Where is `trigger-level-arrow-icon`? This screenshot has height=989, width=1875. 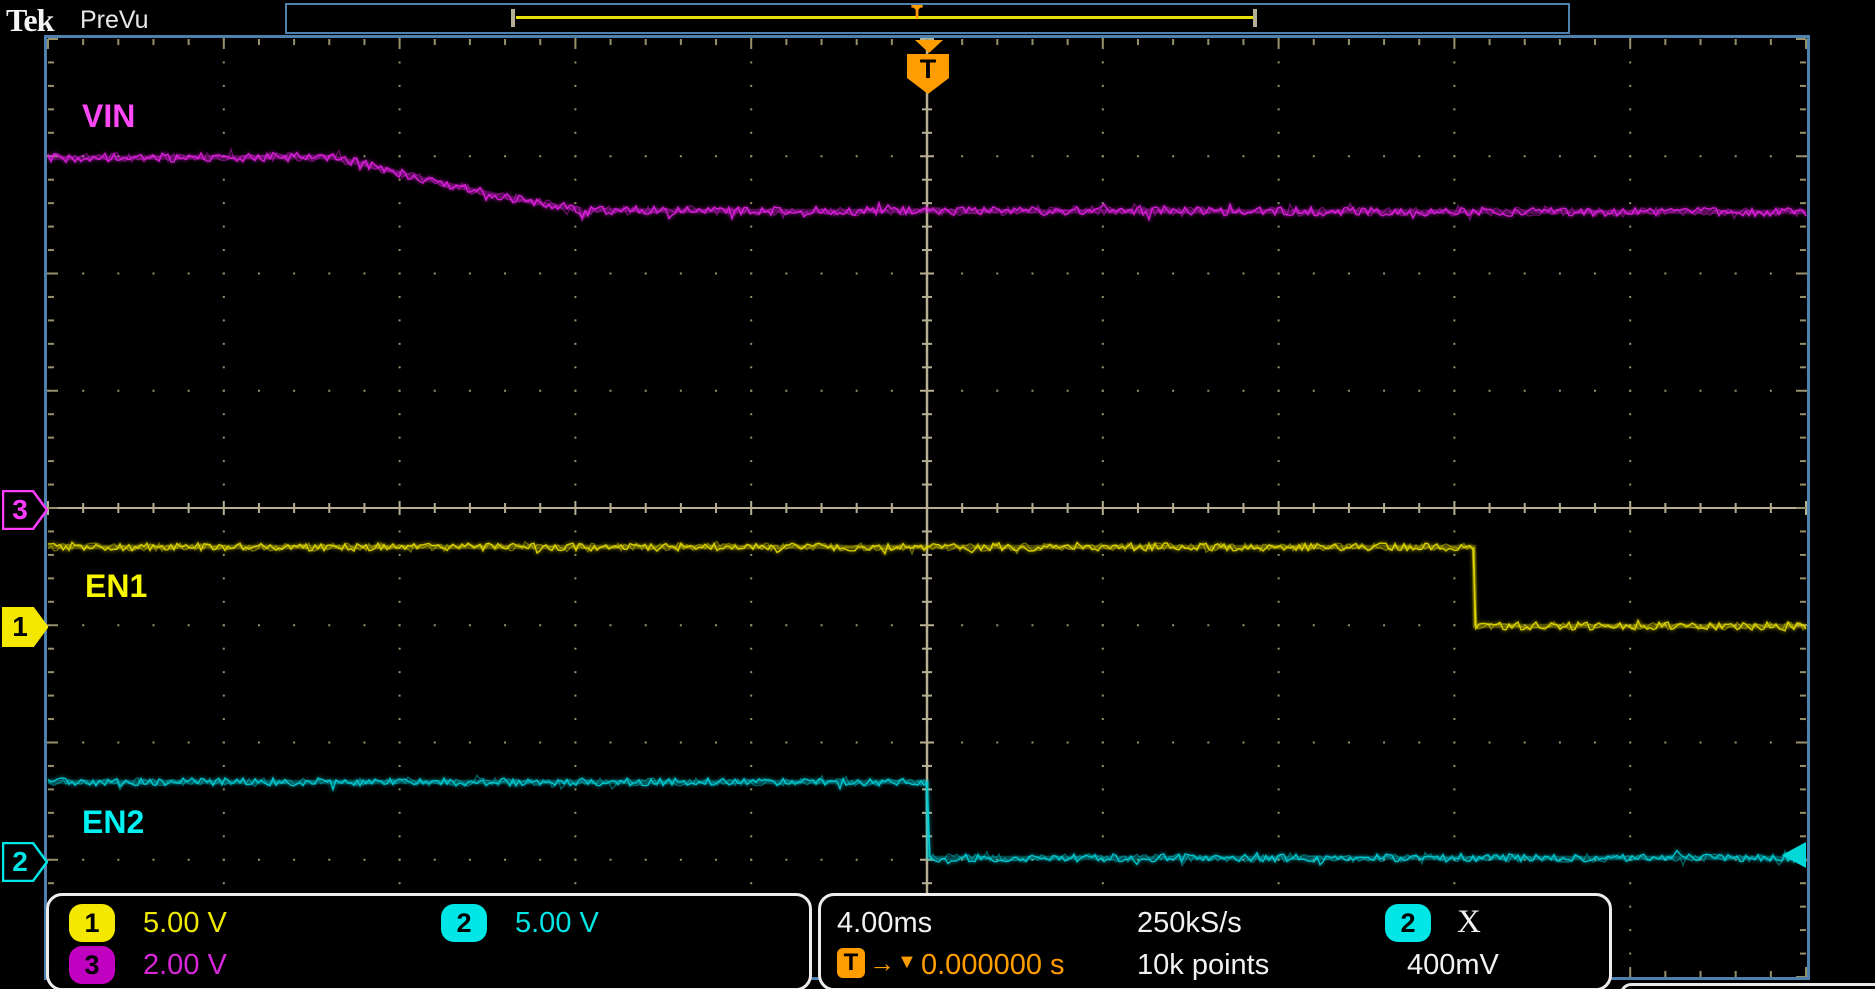 trigger-level-arrow-icon is located at coordinates (1794, 857).